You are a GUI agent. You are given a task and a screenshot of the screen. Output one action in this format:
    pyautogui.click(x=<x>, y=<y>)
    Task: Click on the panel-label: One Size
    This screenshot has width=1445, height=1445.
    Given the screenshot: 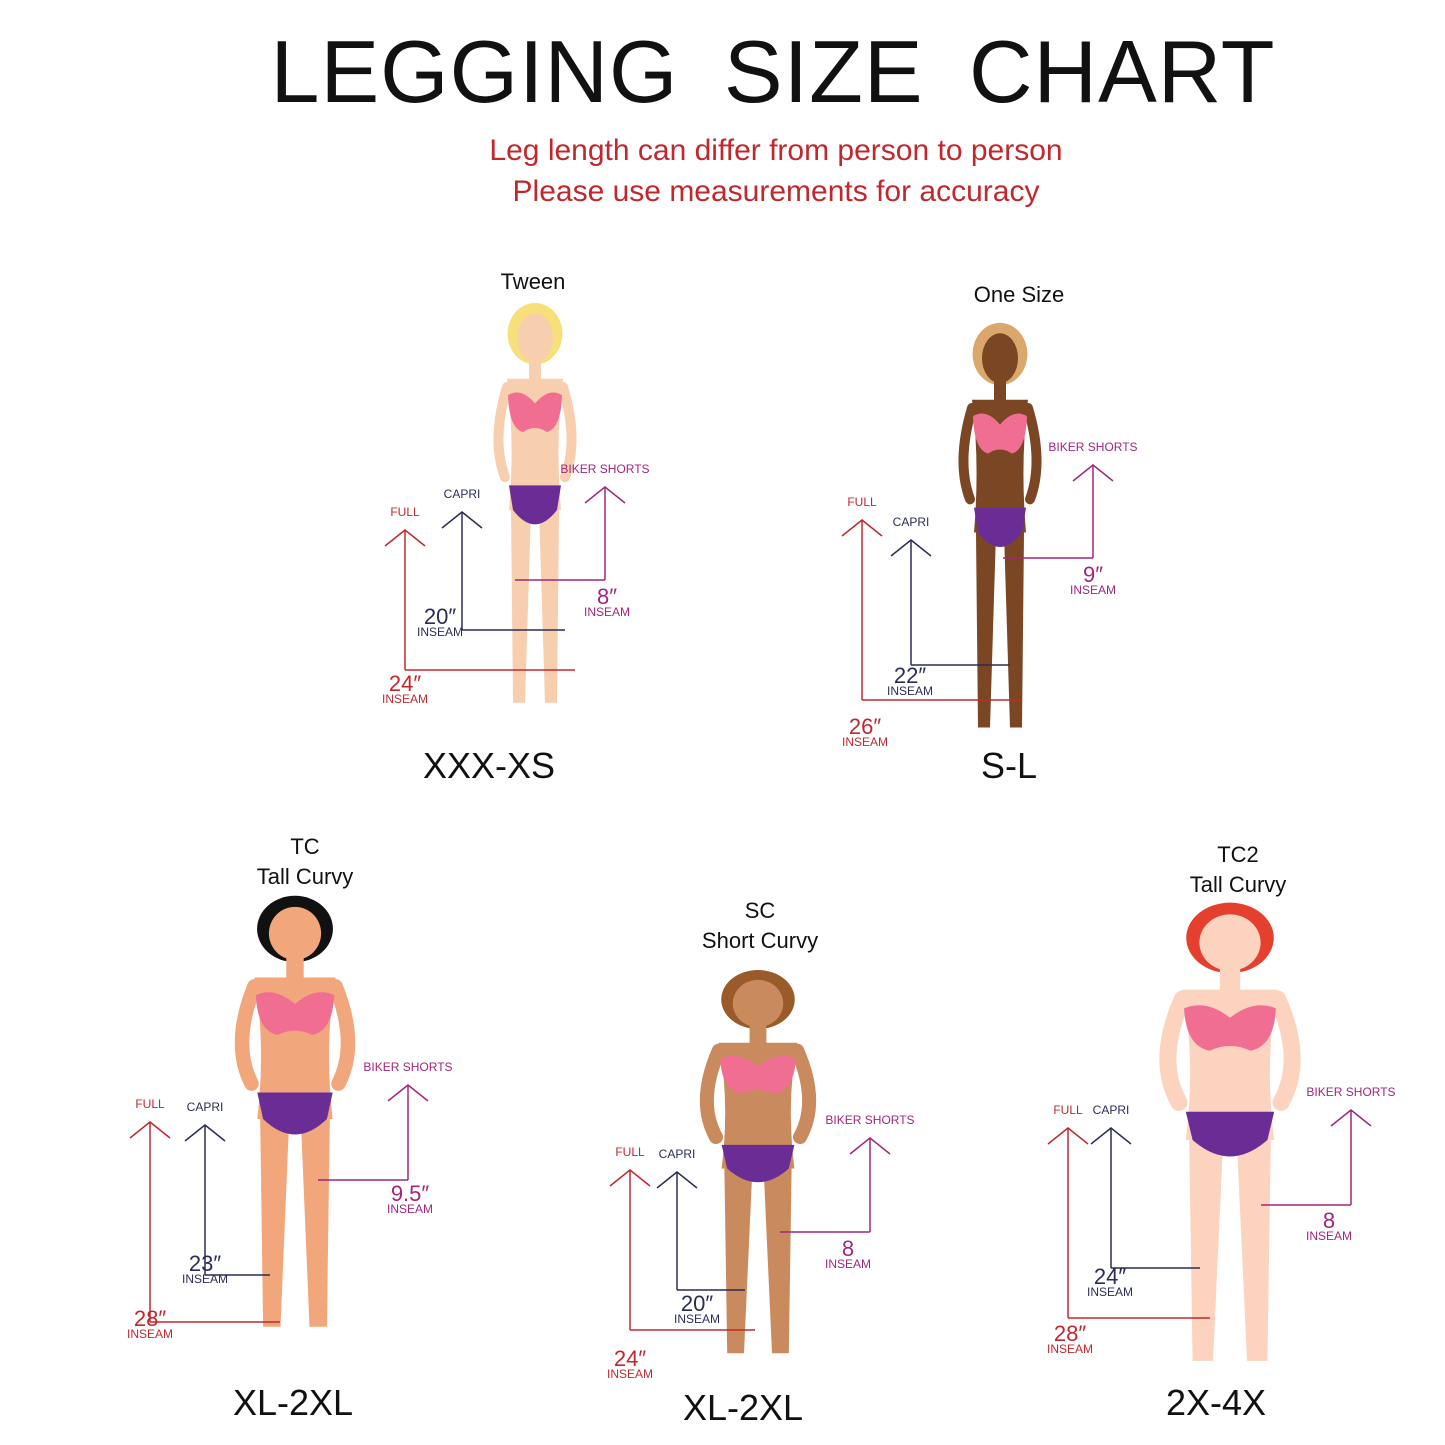 What is the action you would take?
    pyautogui.click(x=1019, y=294)
    